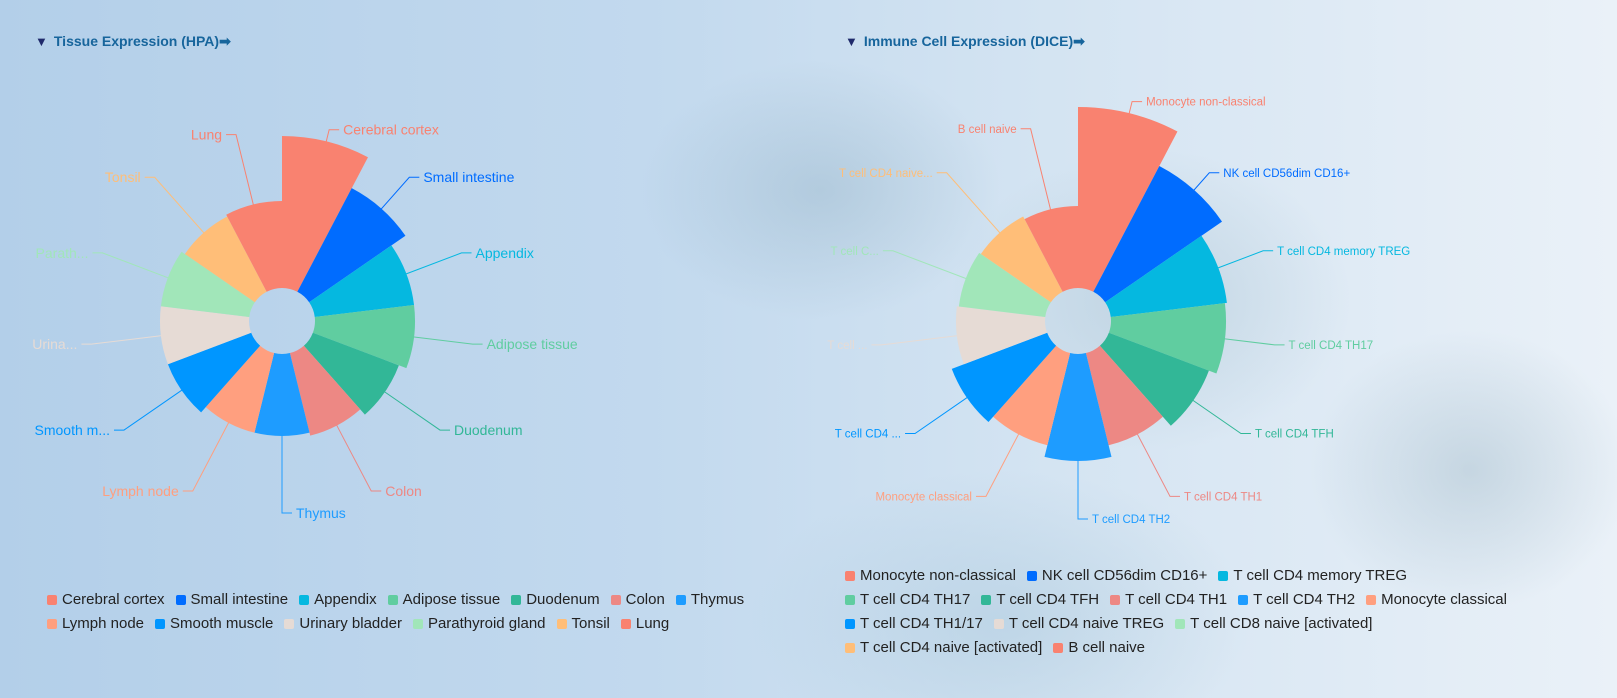 The height and width of the screenshot is (698, 1617). Describe the element at coordinates (1099, 648) in the screenshot. I see `legend-item: B cell naive` at that location.